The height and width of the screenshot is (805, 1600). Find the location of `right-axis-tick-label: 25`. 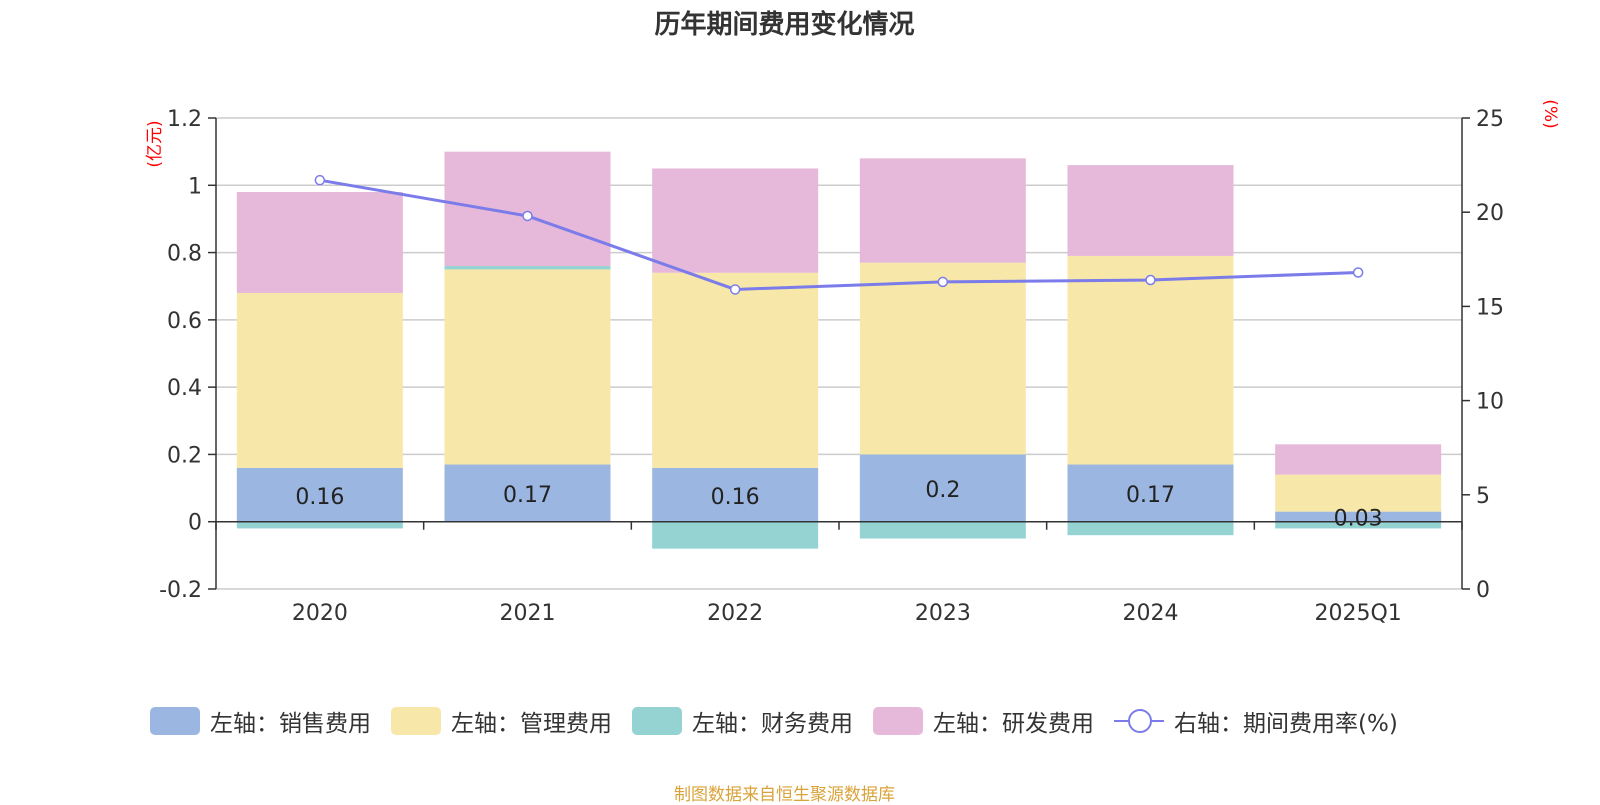

right-axis-tick-label: 25 is located at coordinates (1490, 119).